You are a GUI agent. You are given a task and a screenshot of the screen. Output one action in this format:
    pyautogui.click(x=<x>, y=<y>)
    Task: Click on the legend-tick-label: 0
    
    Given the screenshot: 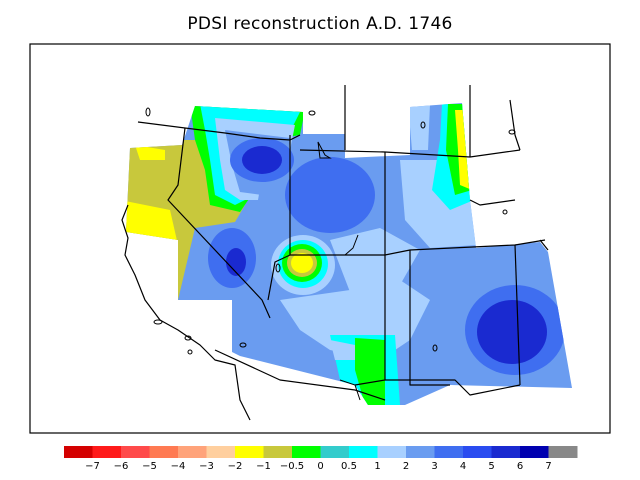 What is the action you would take?
    pyautogui.click(x=320, y=466)
    